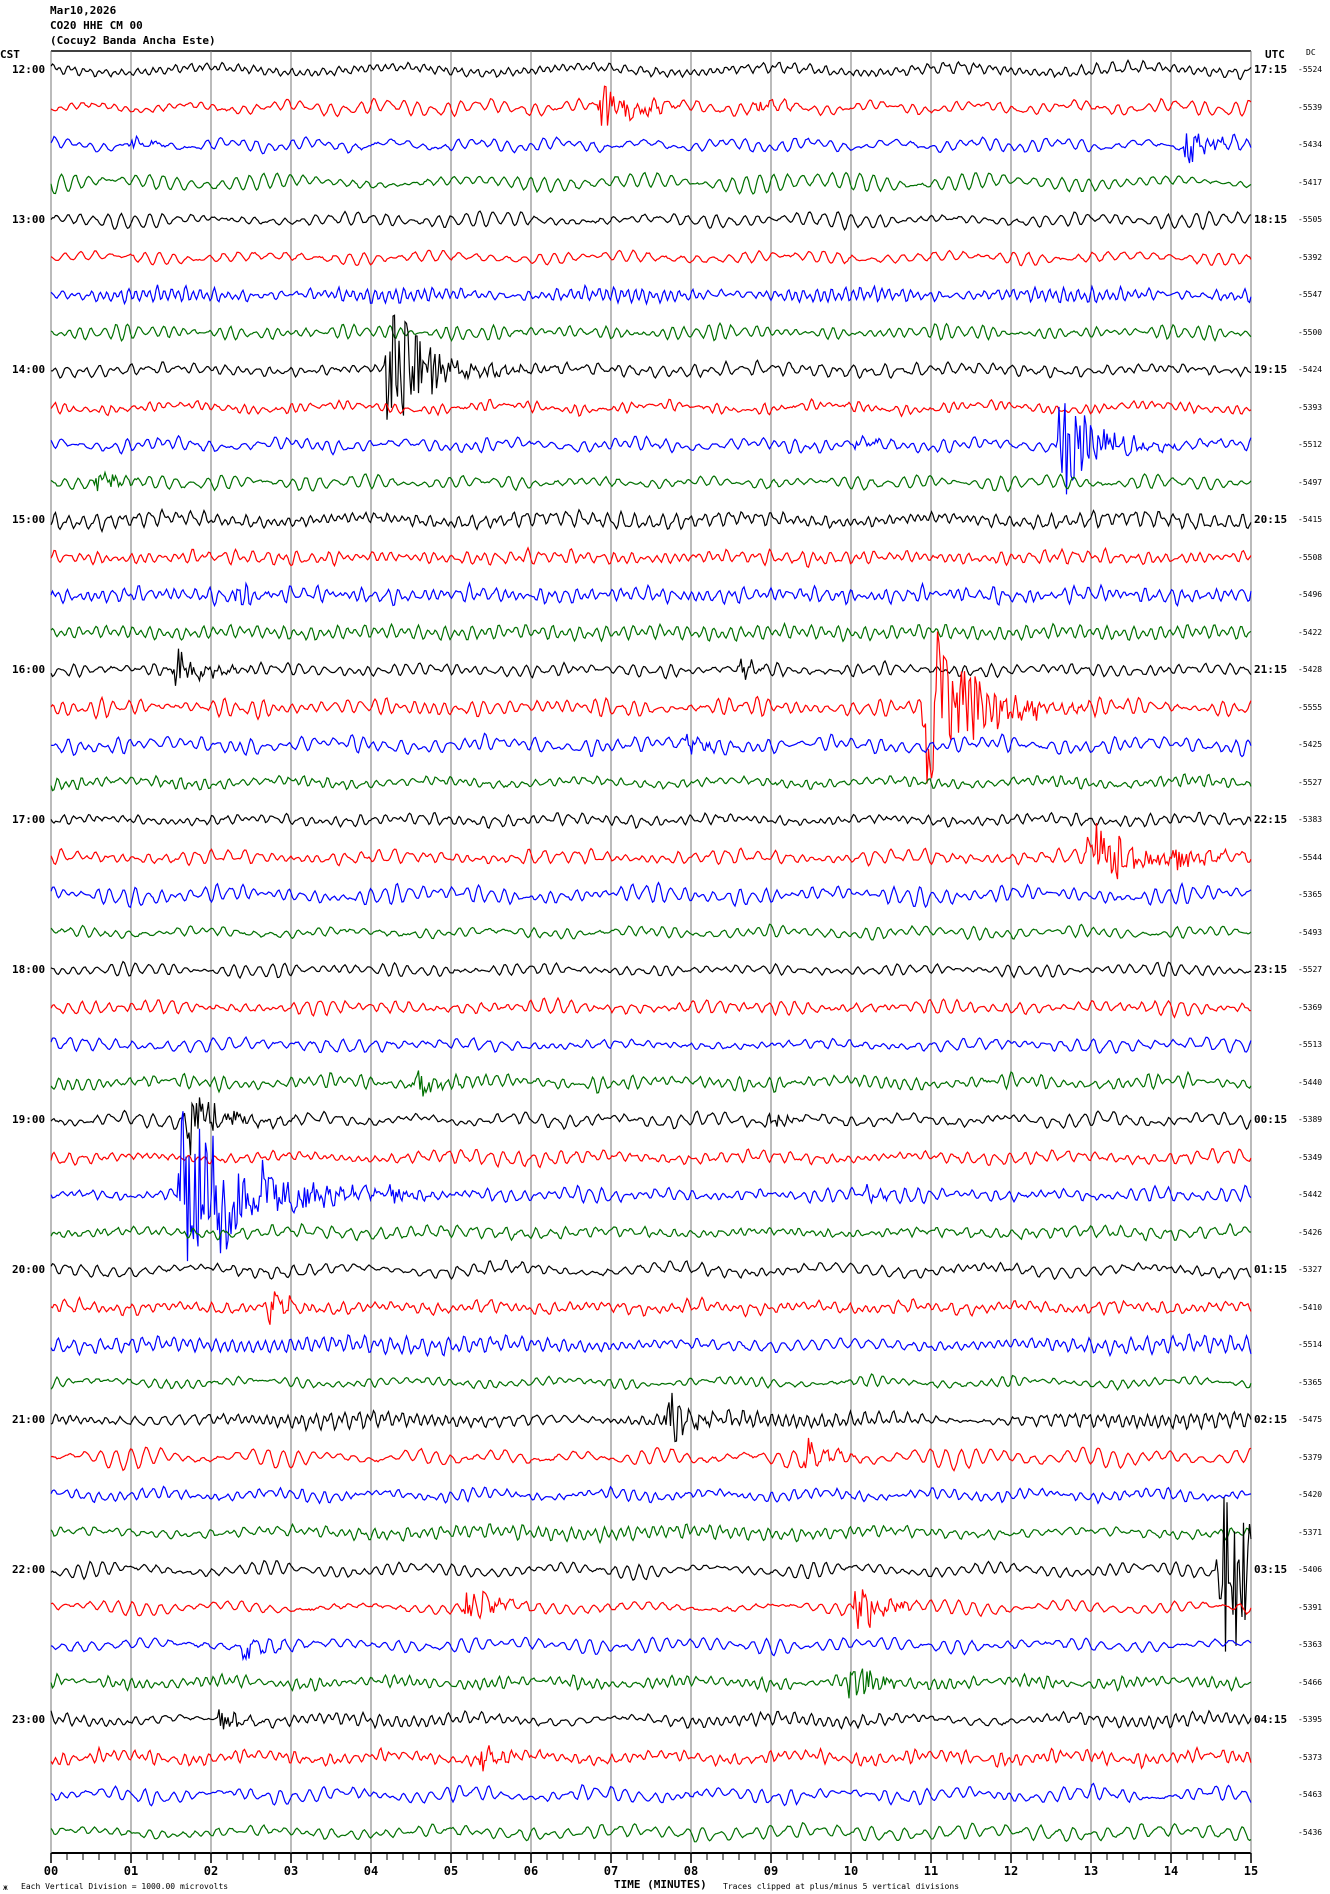 The height and width of the screenshot is (1894, 1330). What do you see at coordinates (1310, 1232) in the screenshot?
I see `dc-offset-label: -5426` at bounding box center [1310, 1232].